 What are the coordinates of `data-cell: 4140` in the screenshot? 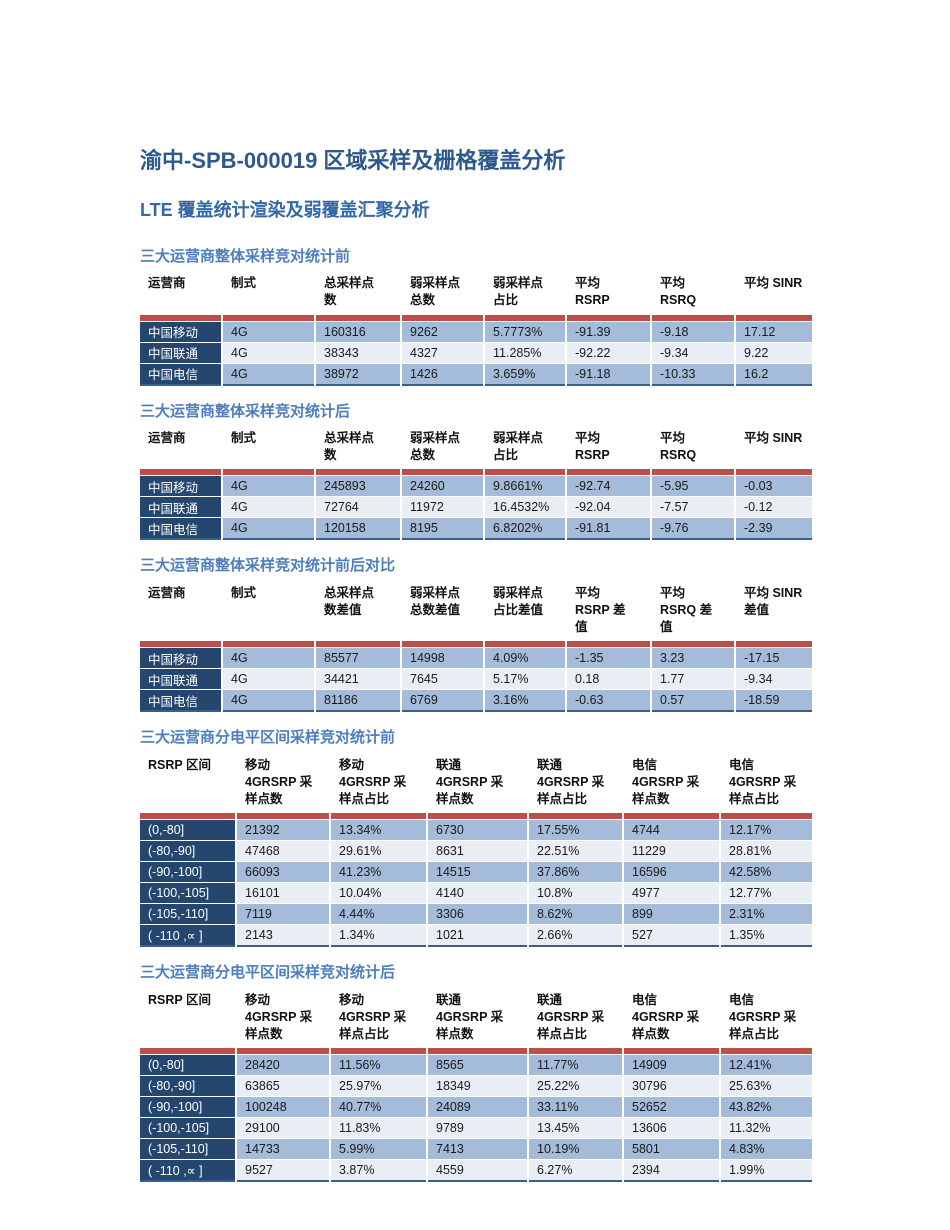 It's located at (478, 893).